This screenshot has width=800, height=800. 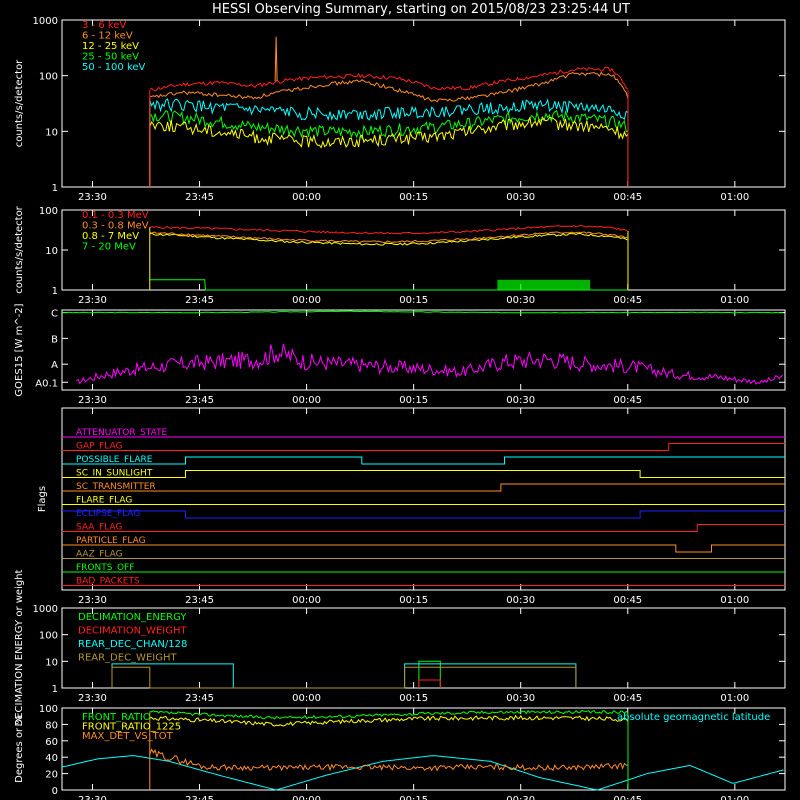 What do you see at coordinates (99, 447) in the screenshot?
I see `flag-label: GAP_FLAG` at bounding box center [99, 447].